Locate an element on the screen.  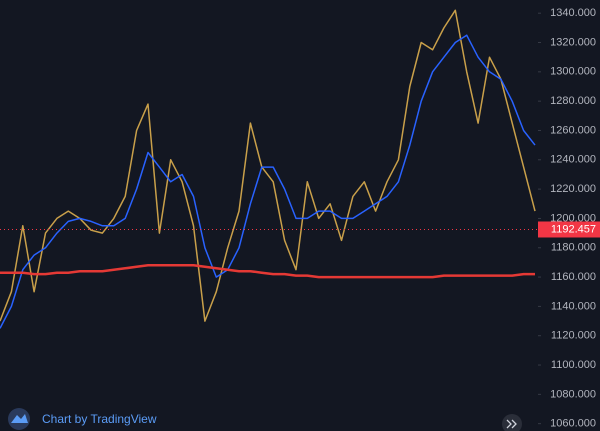
y-tick-label: 1320.000 is located at coordinates (573, 42).